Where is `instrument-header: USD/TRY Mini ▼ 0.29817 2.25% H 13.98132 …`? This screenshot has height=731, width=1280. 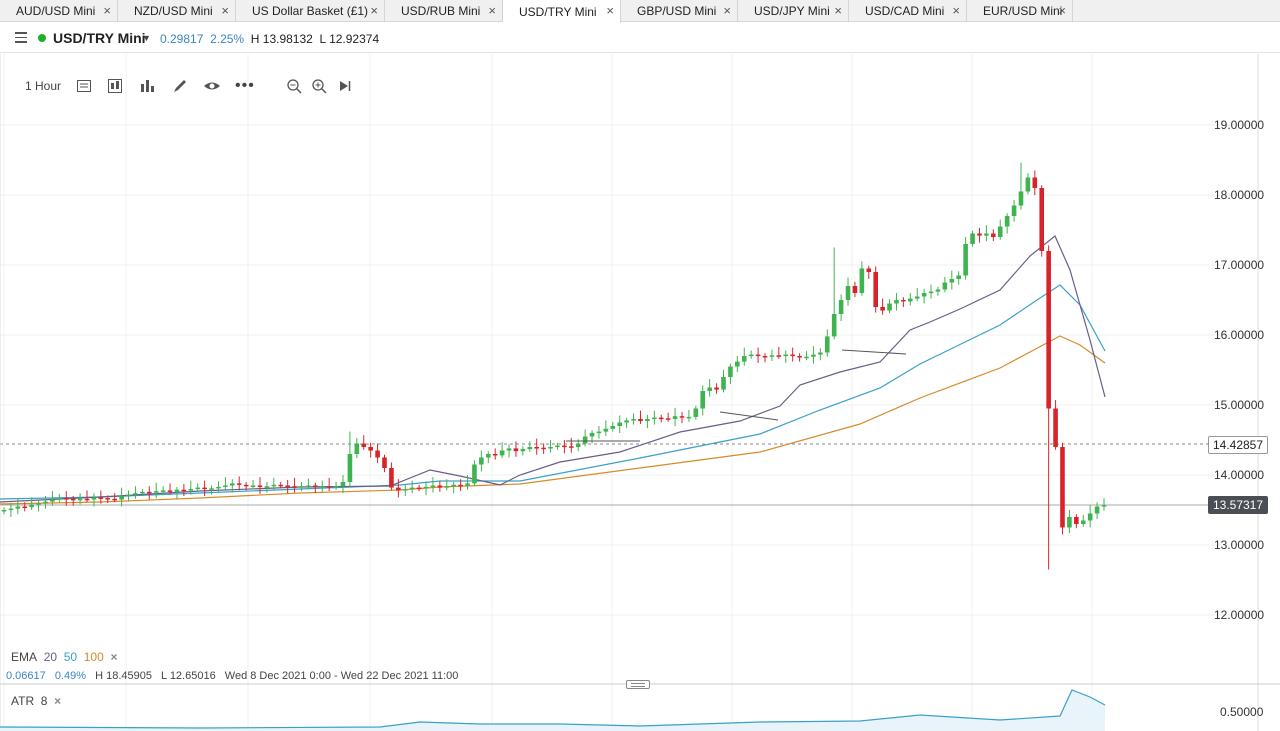
instrument-header: USD/TRY Mini ▼ 0.29817 2.25% H 13.98132 … is located at coordinates (640, 38).